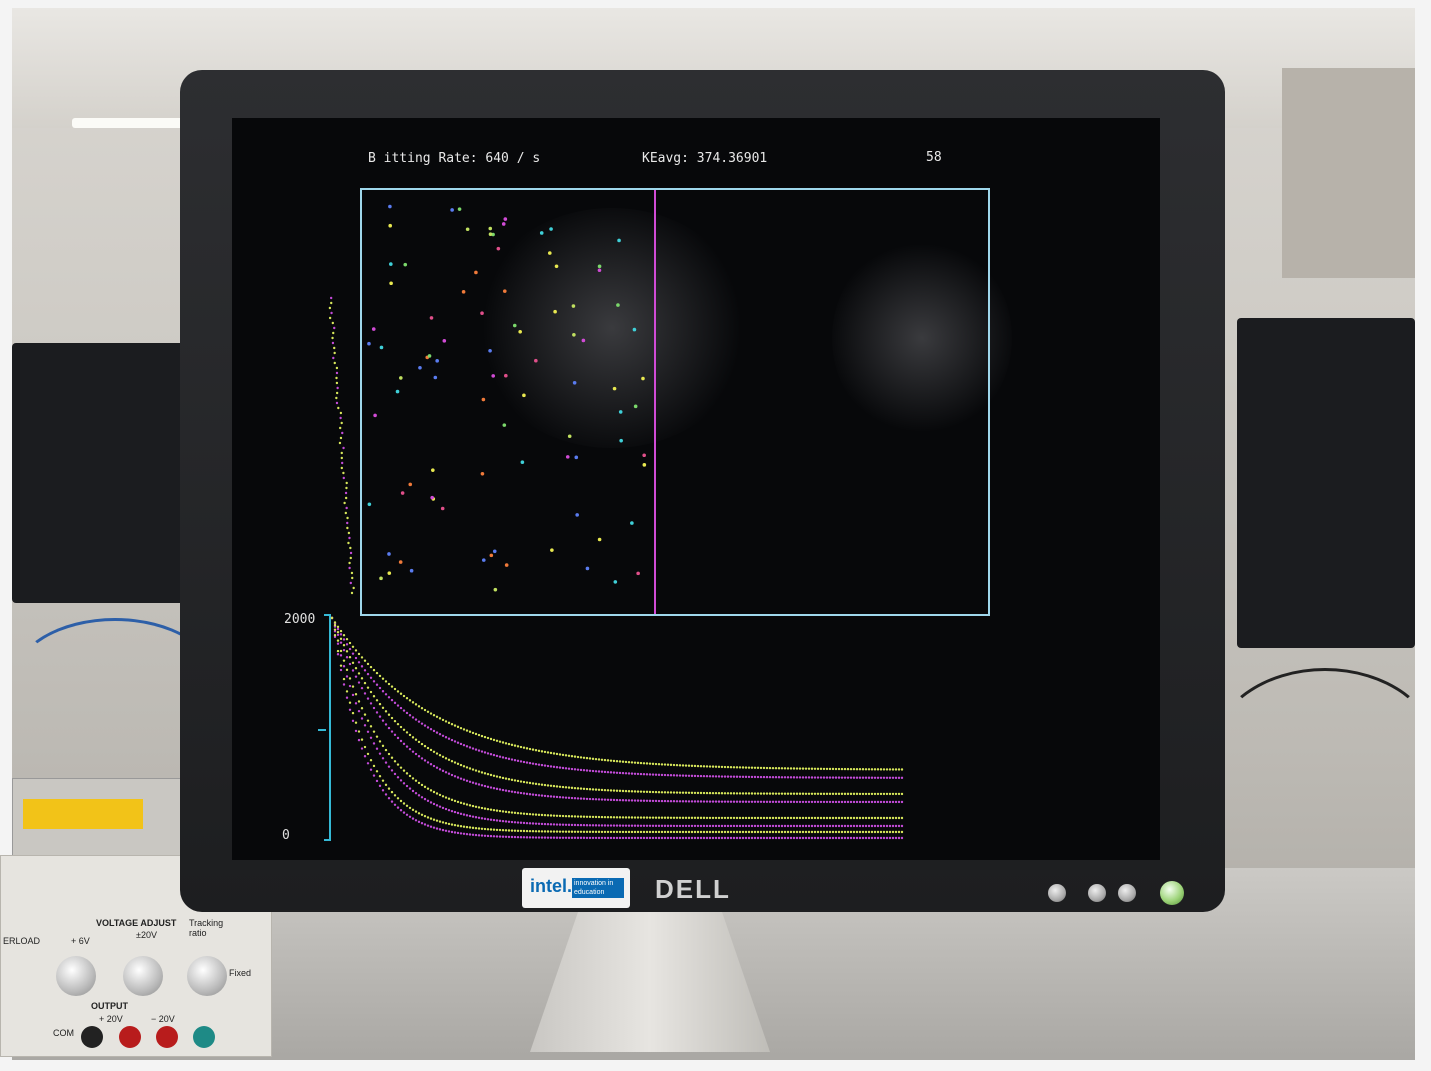 The height and width of the screenshot is (1071, 1431). I want to click on knob-tracking, so click(207, 976).